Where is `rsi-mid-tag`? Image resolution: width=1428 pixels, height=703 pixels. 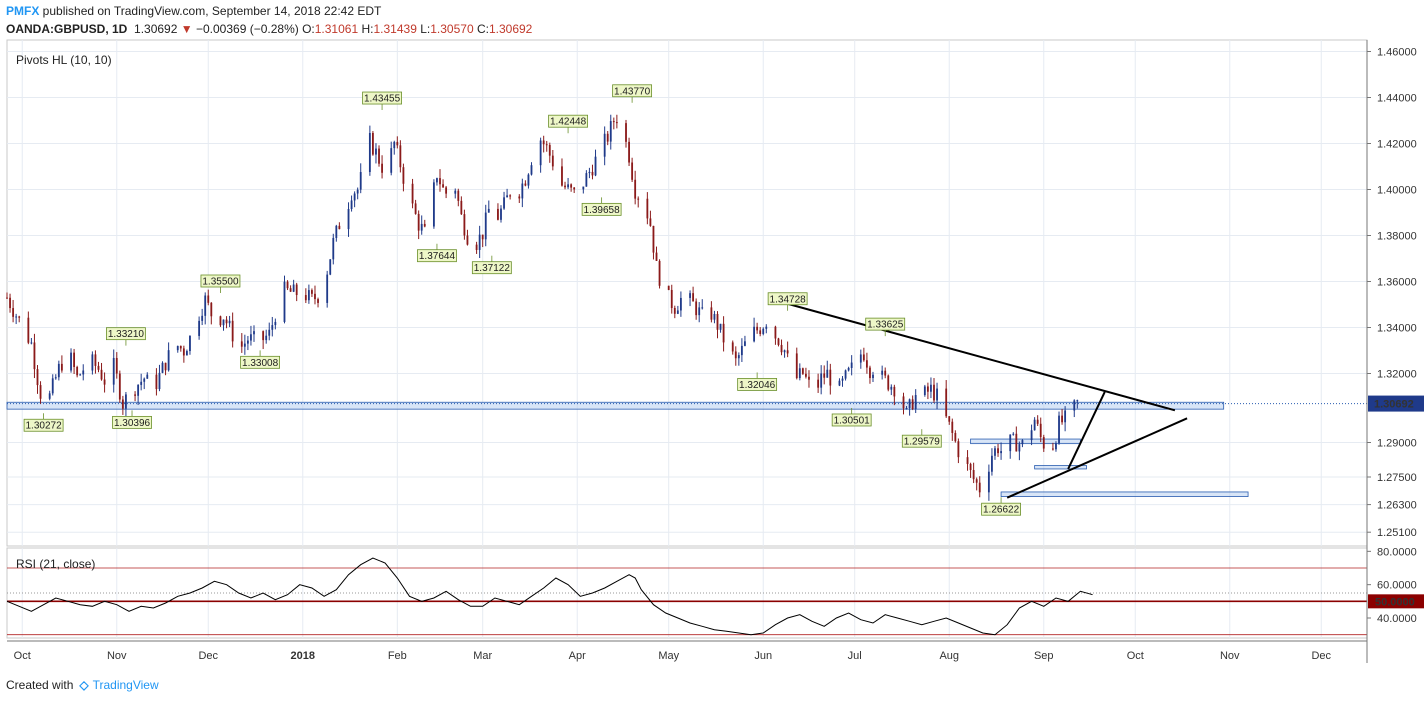
rsi-mid-tag is located at coordinates (1396, 601).